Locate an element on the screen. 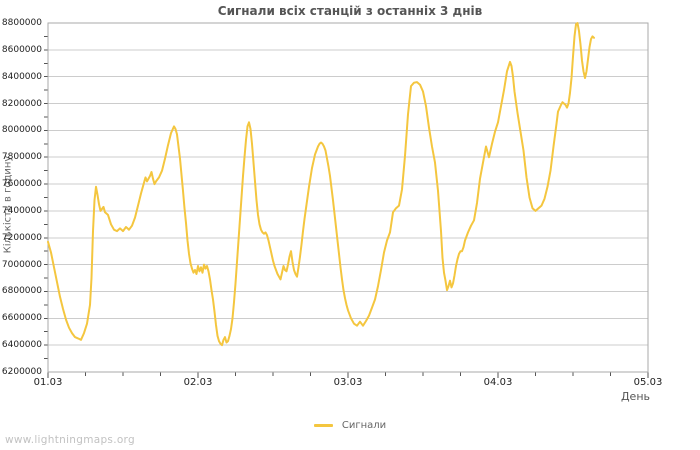 This screenshot has width=700, height=450. legend-entry: Сигнали is located at coordinates (350, 425).